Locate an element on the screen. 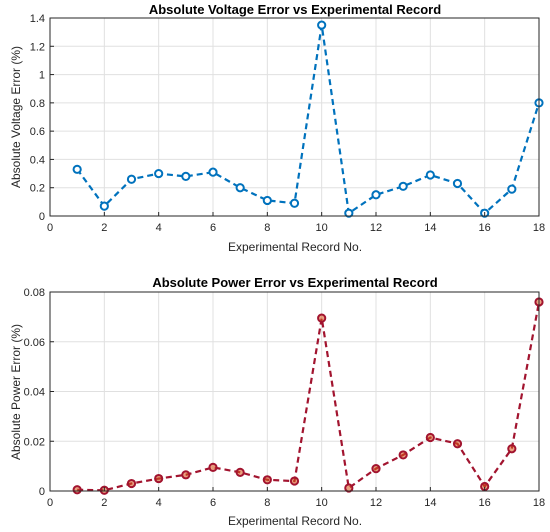 The image size is (550, 532). y-tick-label: 1.2 is located at coordinates (37, 47).